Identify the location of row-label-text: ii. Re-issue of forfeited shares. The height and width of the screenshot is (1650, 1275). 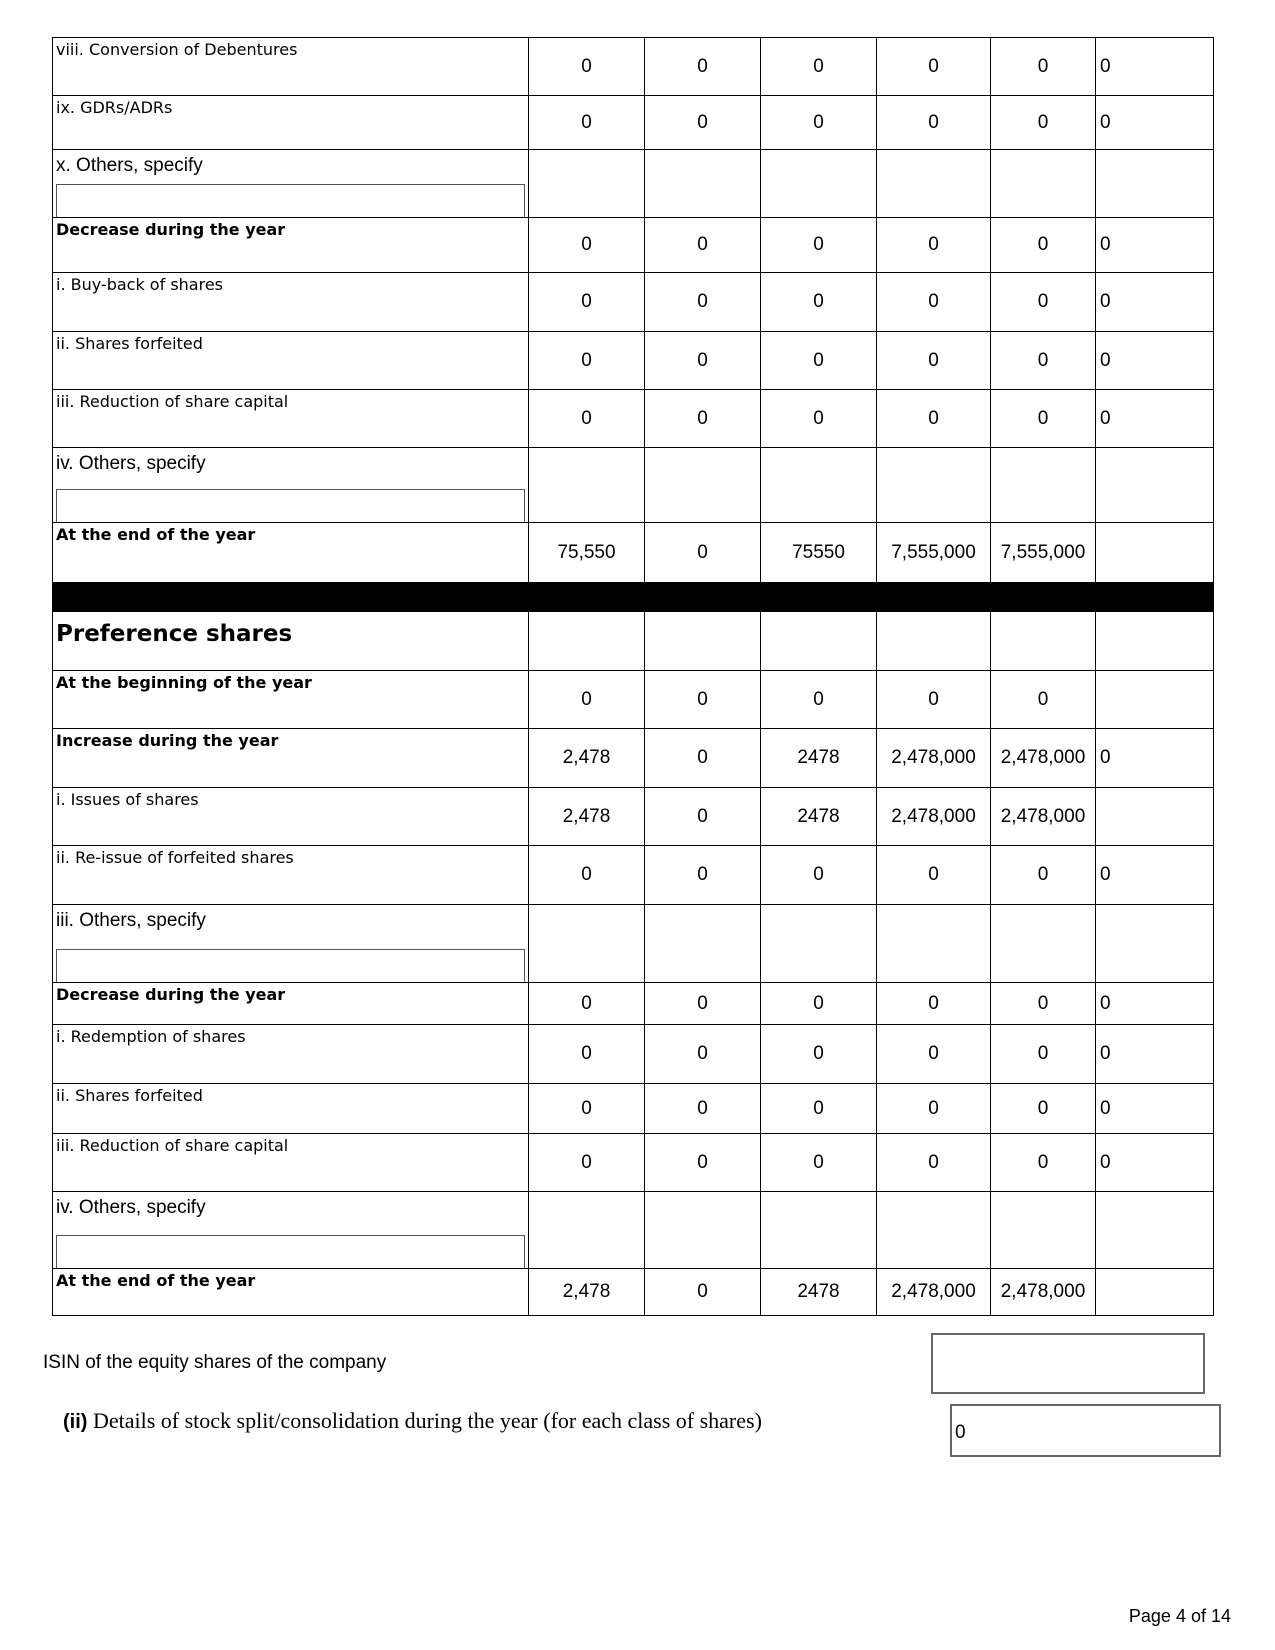
(175, 857).